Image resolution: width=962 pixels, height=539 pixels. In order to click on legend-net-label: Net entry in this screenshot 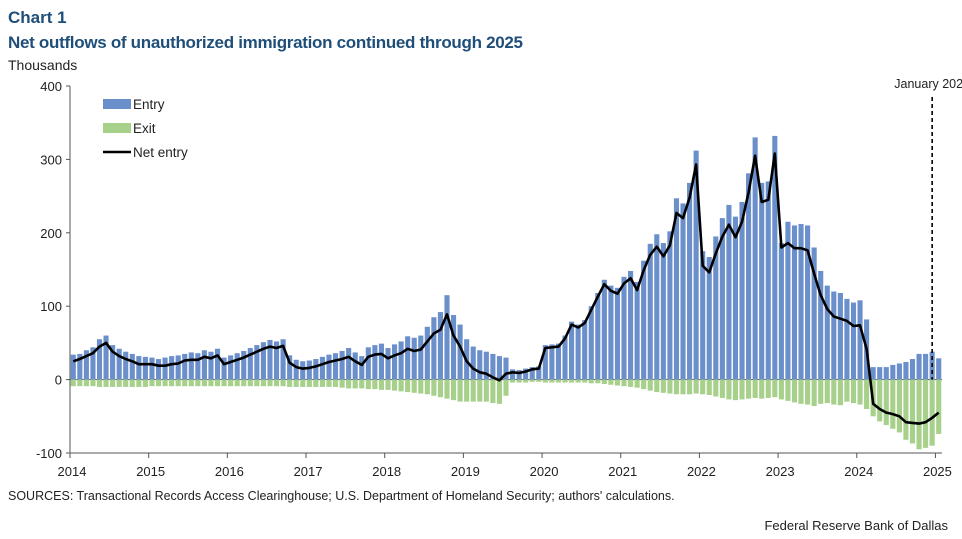, I will do `click(160, 152)`.